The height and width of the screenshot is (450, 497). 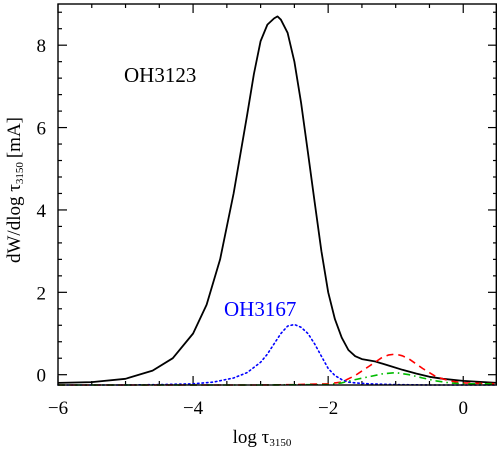 I want to click on x-axis-title-main: log τ, so click(x=251, y=437).